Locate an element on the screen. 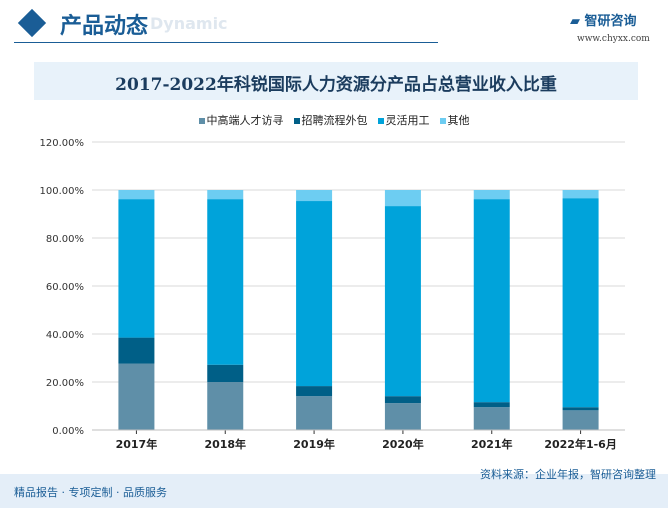 This screenshot has height=508, width=668. legend-item: 招聘流程外包 is located at coordinates (330, 120).